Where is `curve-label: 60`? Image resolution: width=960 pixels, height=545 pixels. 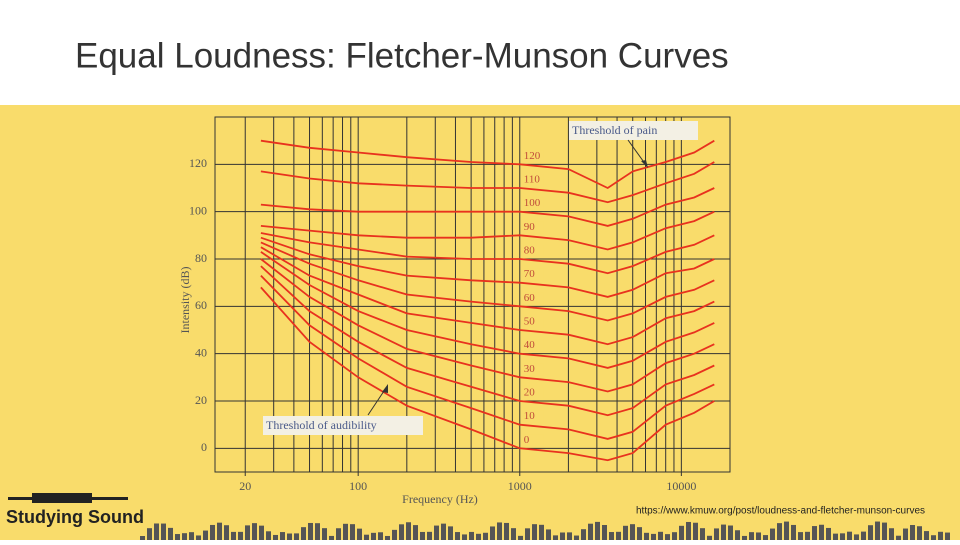
curve-label: 60 is located at coordinates (530, 298).